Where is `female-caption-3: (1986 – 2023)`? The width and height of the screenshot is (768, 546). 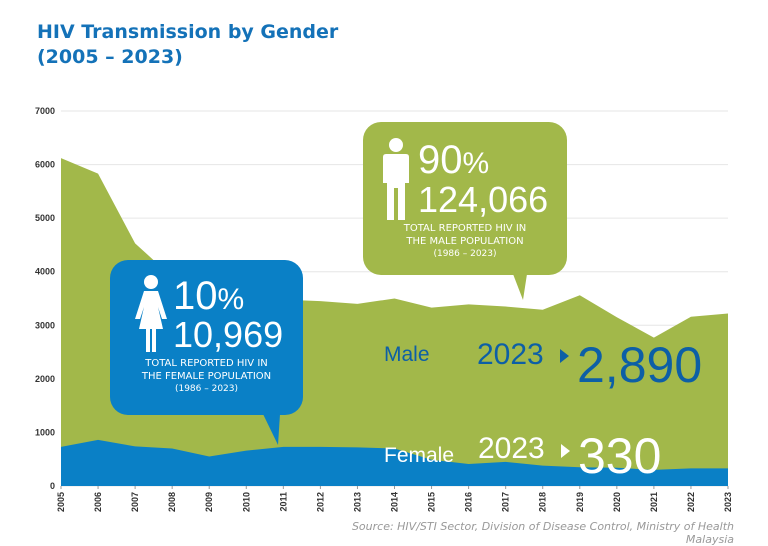
female-caption-3: (1986 – 2023) is located at coordinates (206, 389).